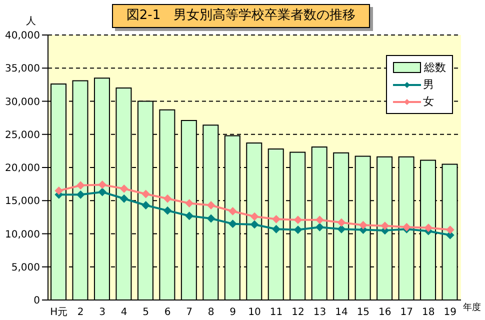  Describe the element at coordinates (233, 312) in the screenshot. I see `x-tick-label: 9` at that location.